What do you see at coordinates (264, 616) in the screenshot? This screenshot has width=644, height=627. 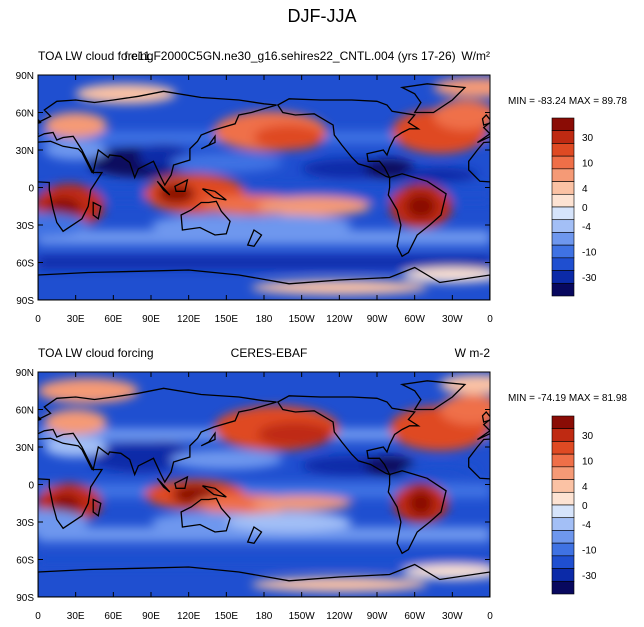 I see `x-tick-label: 180` at bounding box center [264, 616].